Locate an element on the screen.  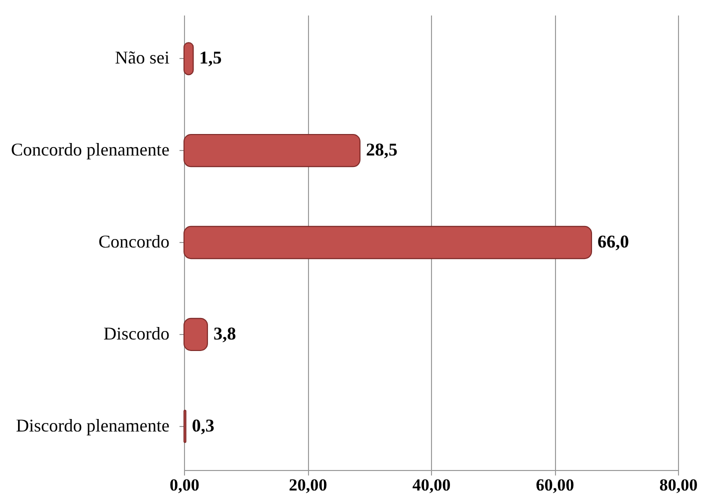
data-label: 66,0 is located at coordinates (614, 242).